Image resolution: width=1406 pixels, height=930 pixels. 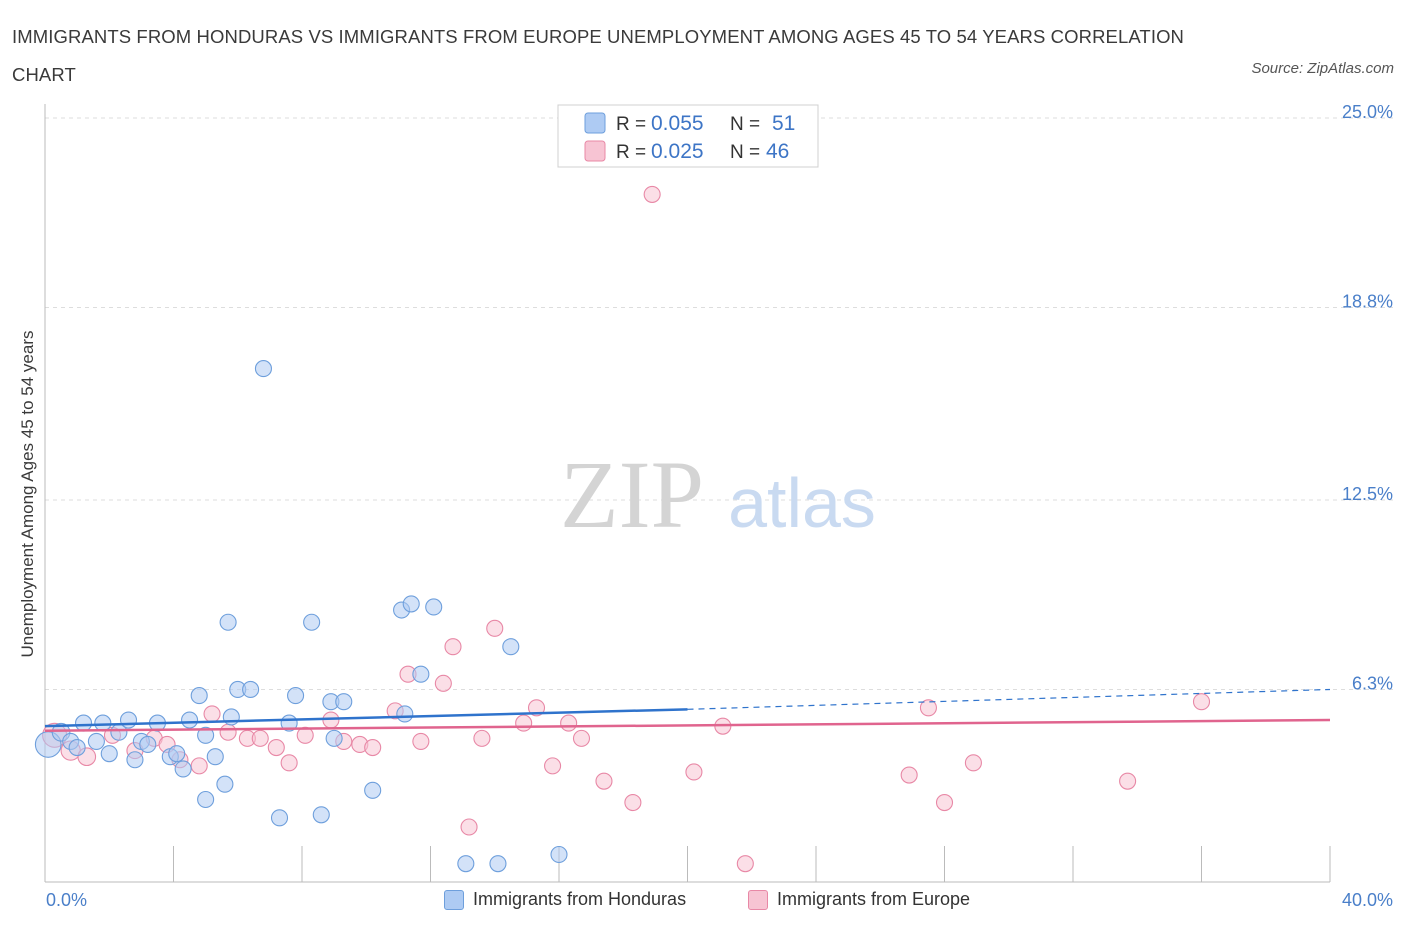 What do you see at coordinates (688, 136) in the screenshot?
I see `correlation-legend: R = 0.055 N = 51 R = 0.025 N = 46` at bounding box center [688, 136].